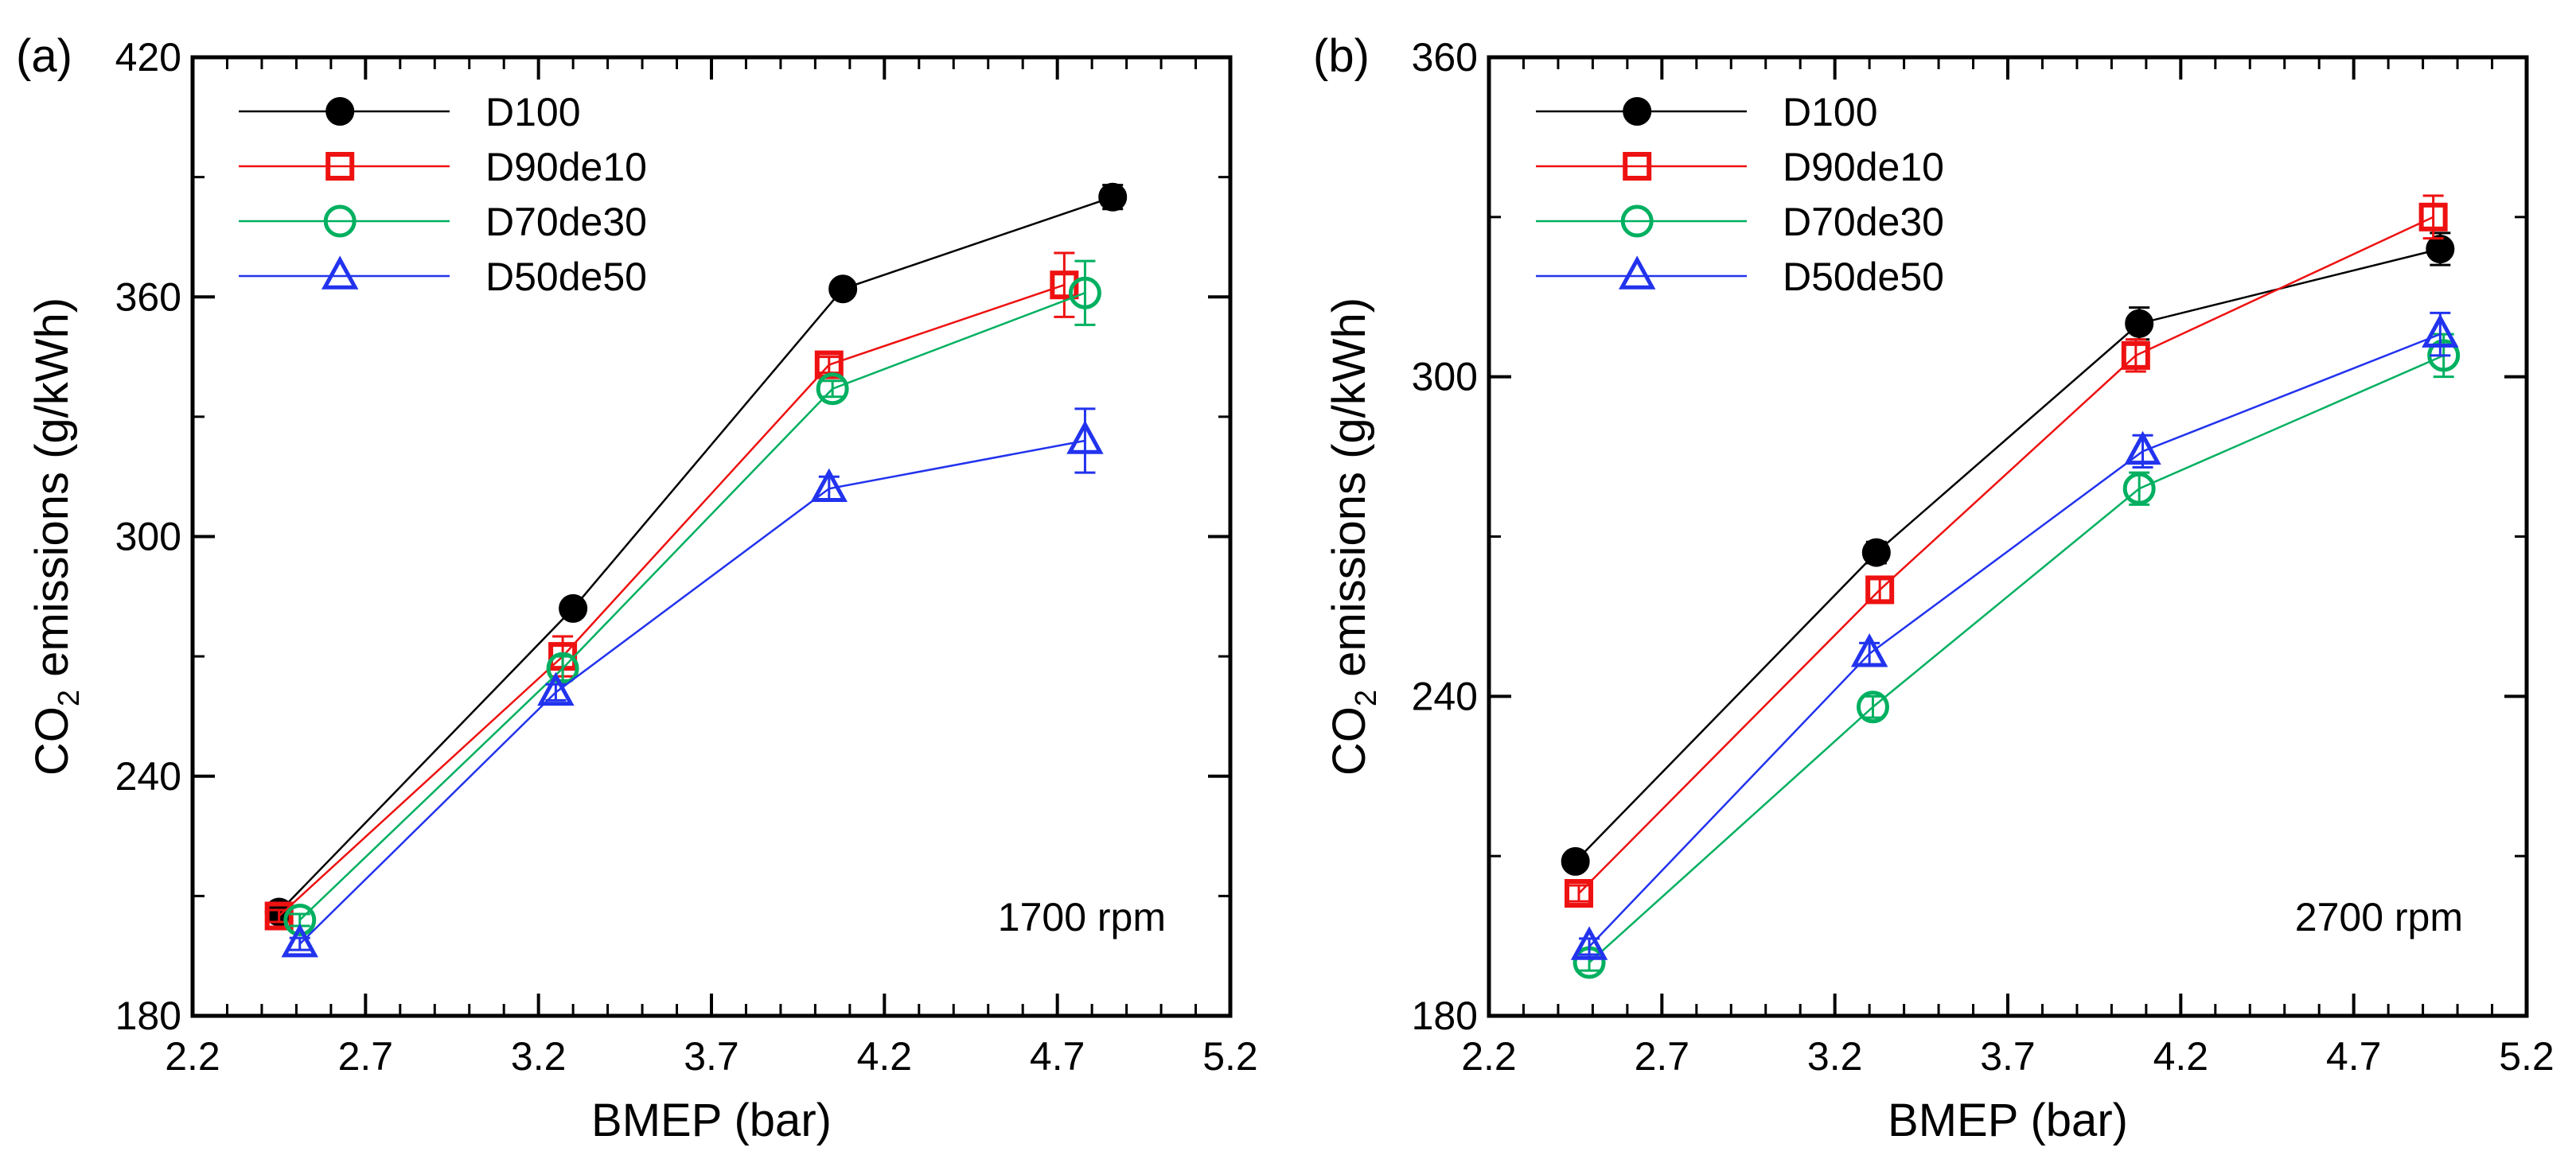 This screenshot has width=2576, height=1163. I want to click on rpm-annotation: 2700 rpm, so click(2379, 917).